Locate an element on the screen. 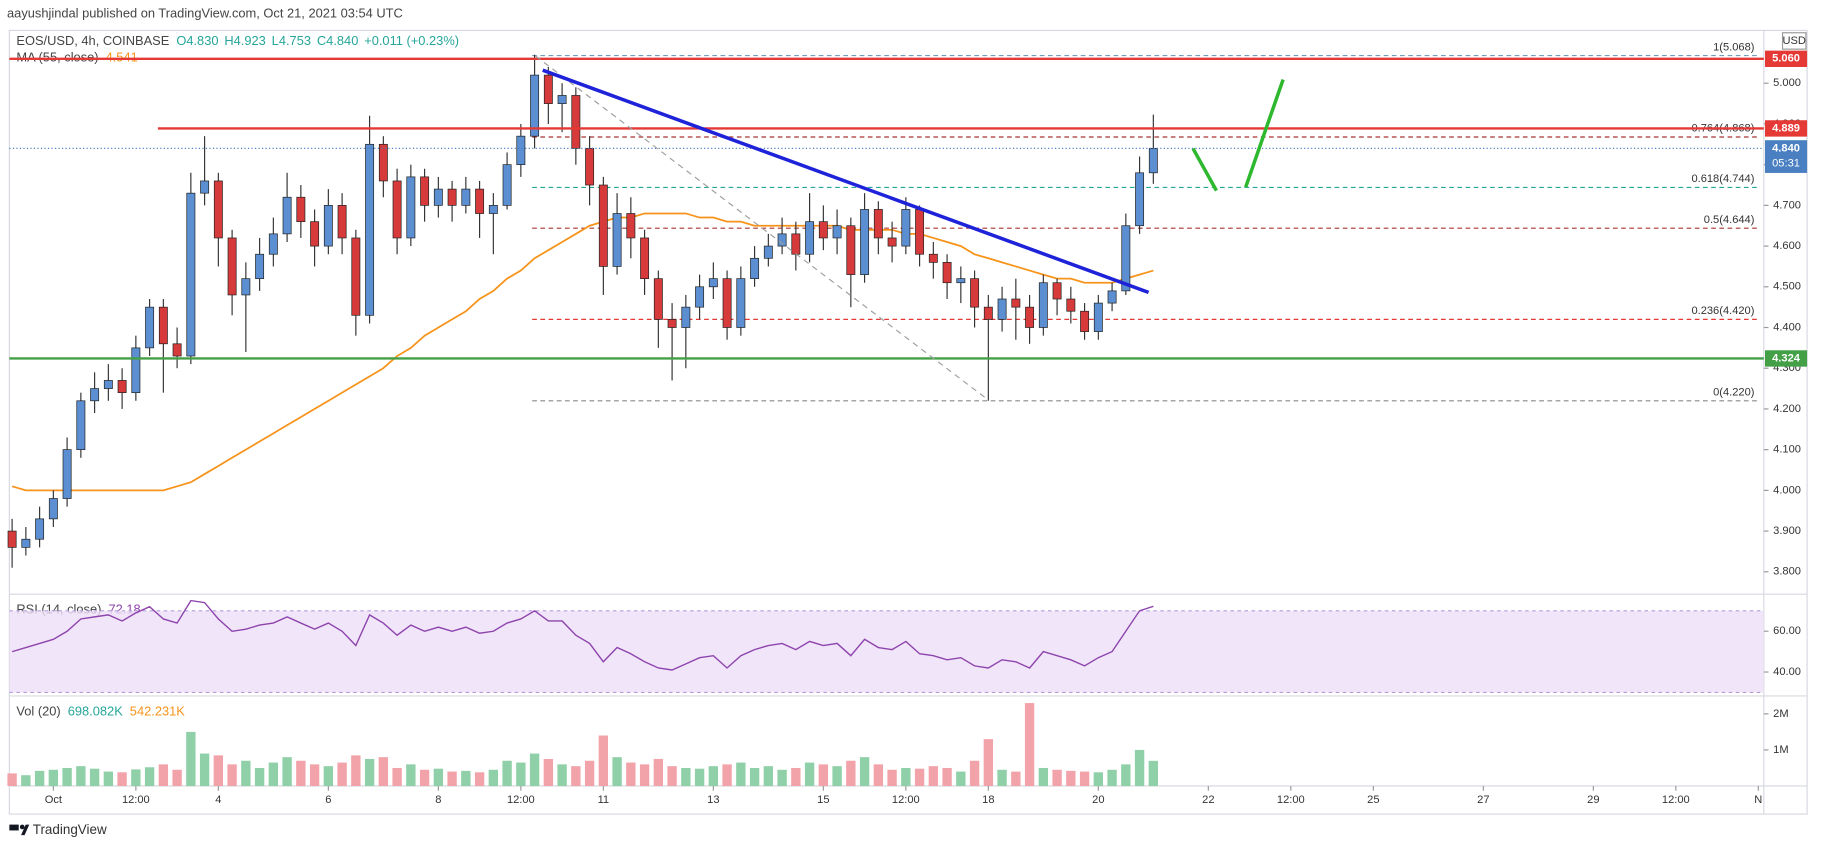 Image resolution: width=1834 pixels, height=848 pixels. projection-arrow-up is located at coordinates (1264, 133).